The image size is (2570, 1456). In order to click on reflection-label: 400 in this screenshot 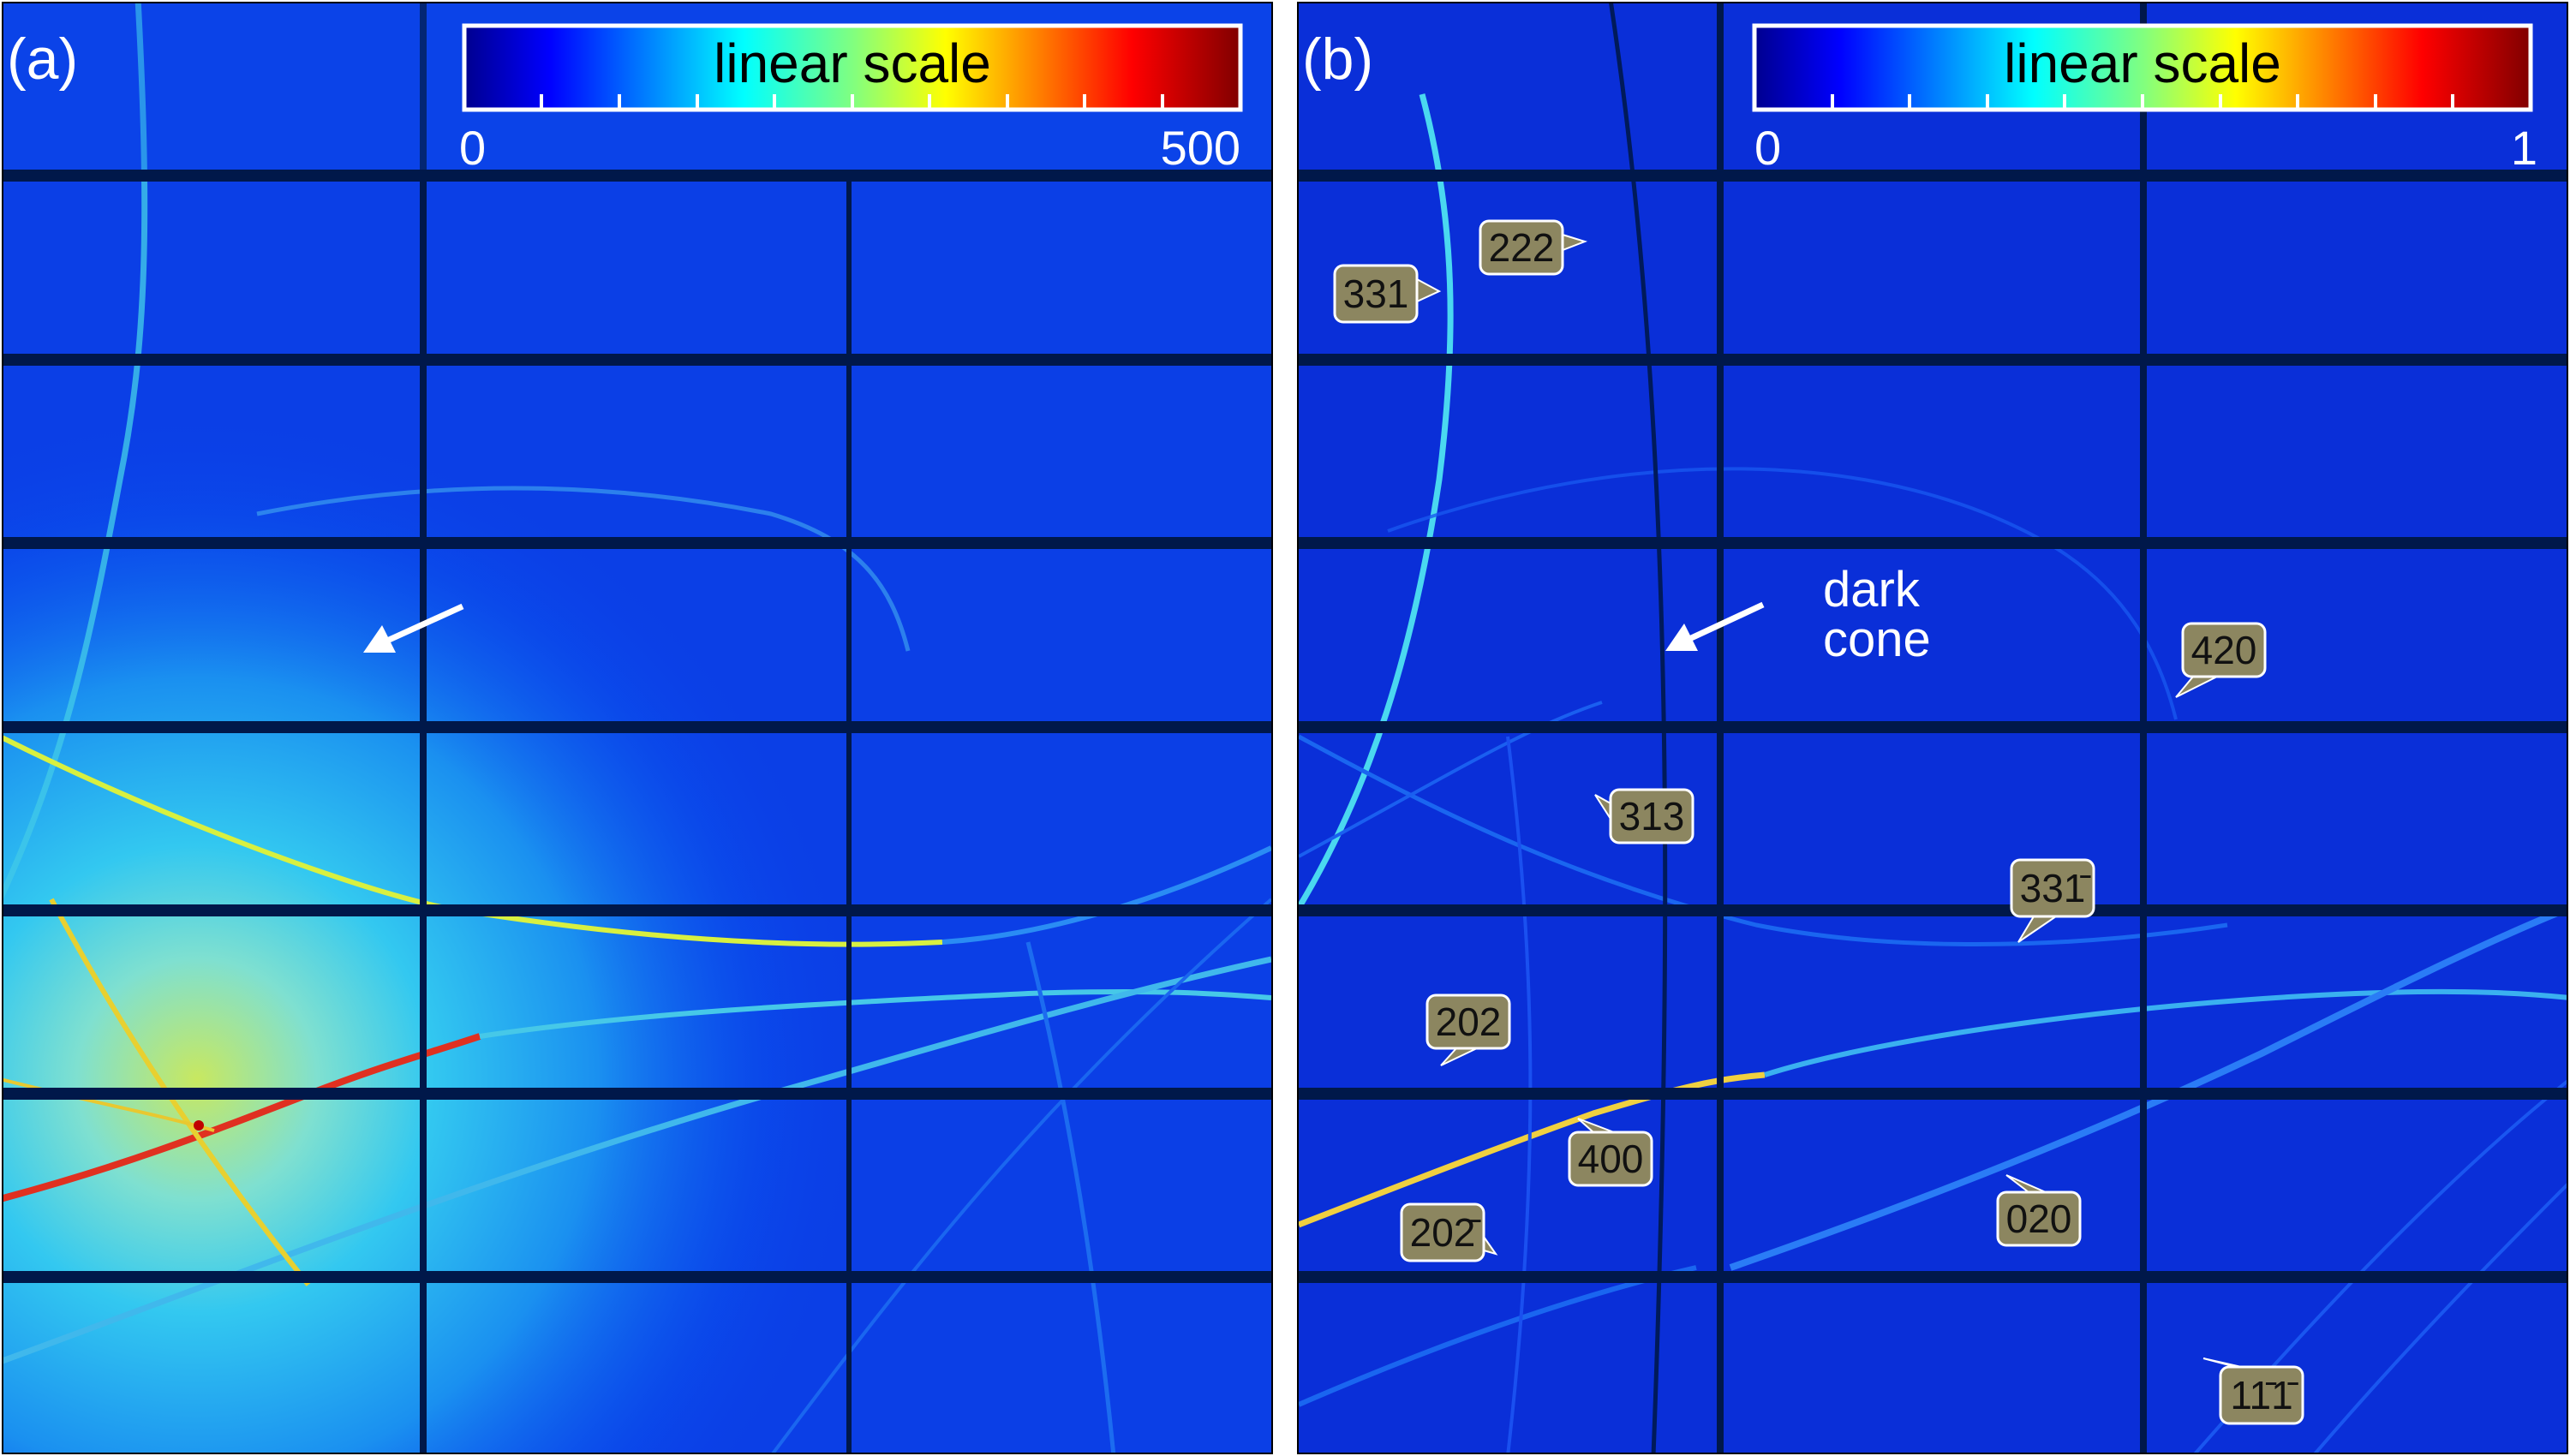, I will do `click(1611, 1152)`.